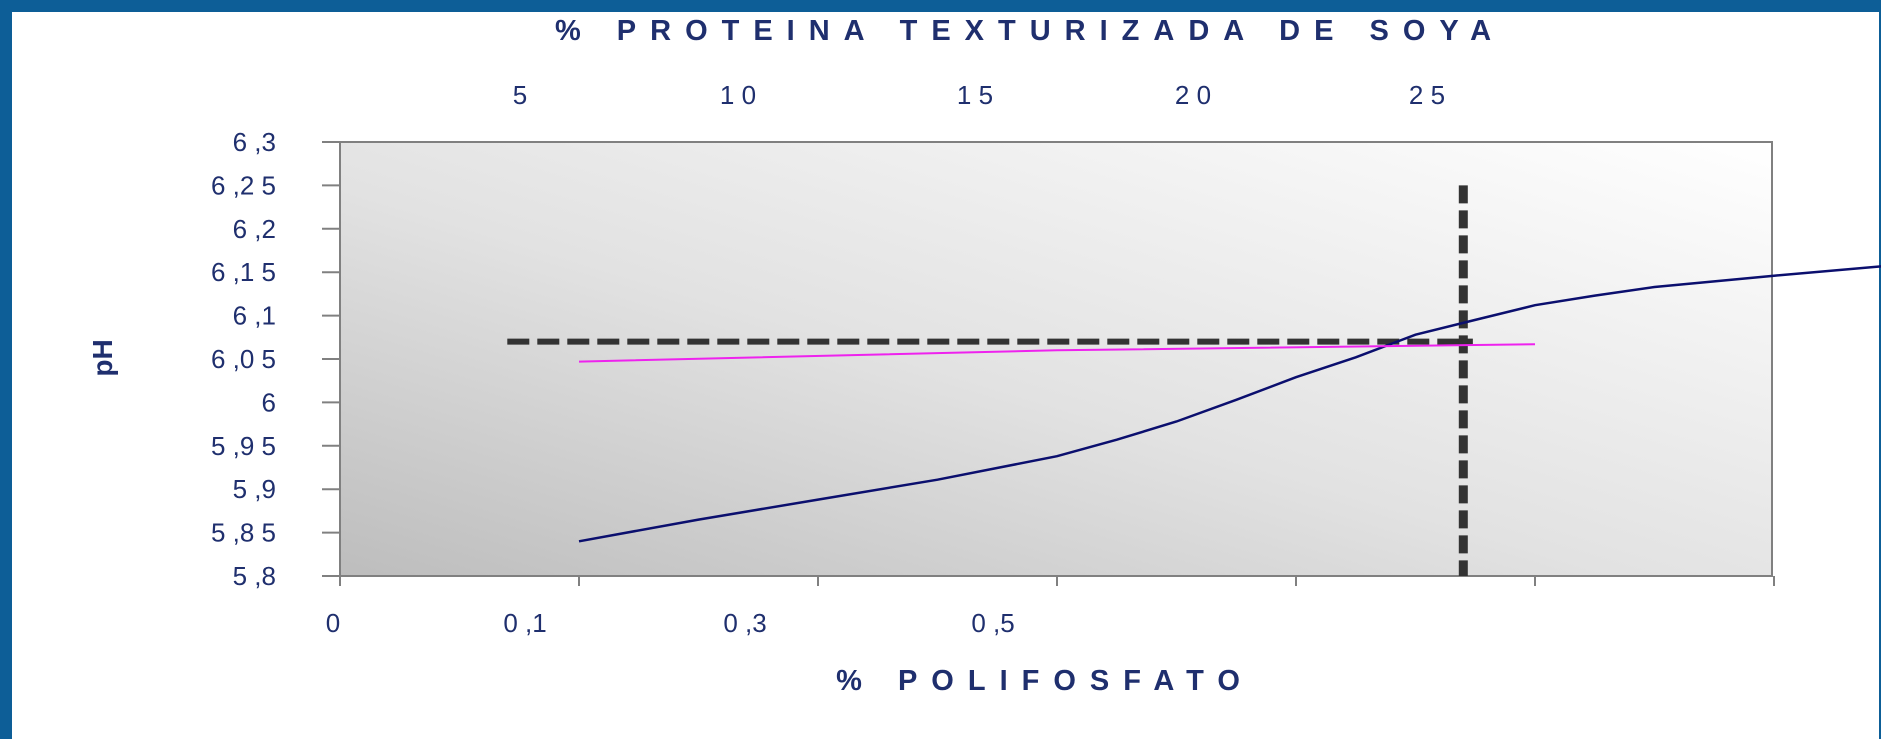 This screenshot has height=739, width=1881. I want to click on x-tick-label: 0, so click(333, 623).